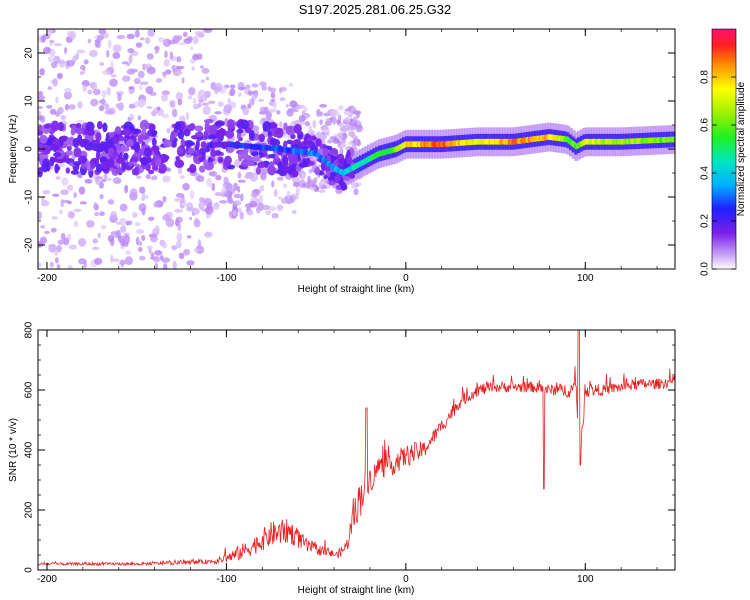 This screenshot has height=600, width=750. Describe the element at coordinates (705, 269) in the screenshot. I see `colorbar-tick-label: 0.0` at that location.